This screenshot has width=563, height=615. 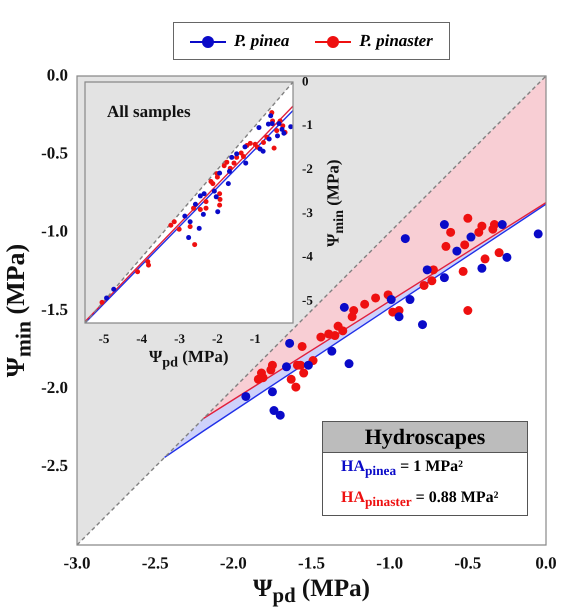 I want to click on note-header: Hydroscapes, so click(x=425, y=437).